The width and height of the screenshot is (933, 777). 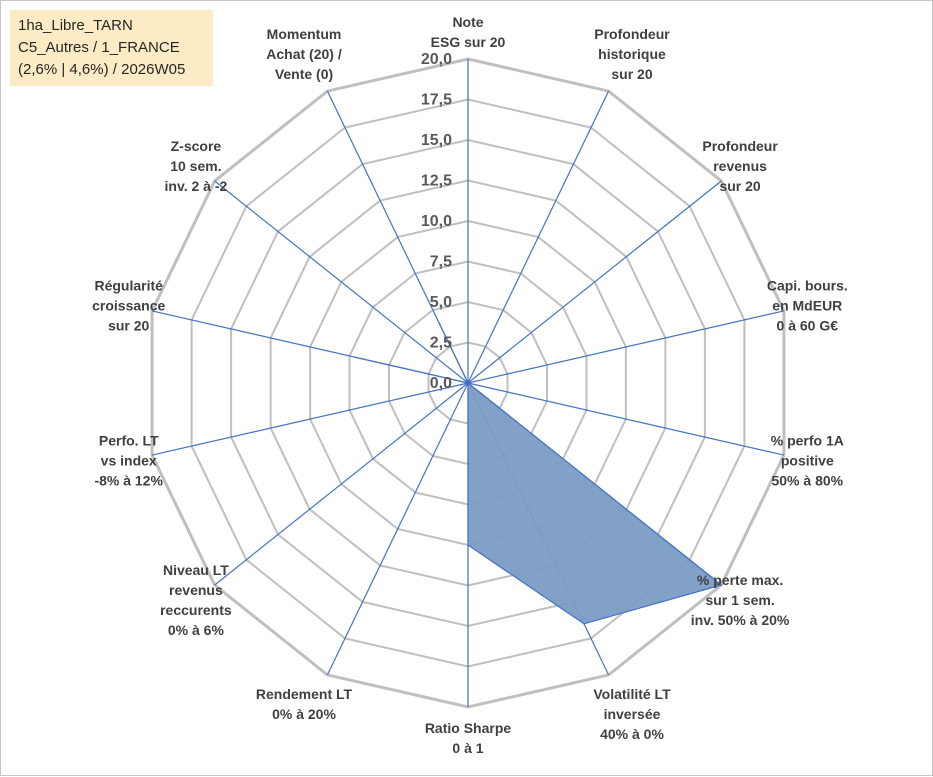 What do you see at coordinates (304, 704) in the screenshot?
I see `axis-label-8: Rendement LT 0% à 20%` at bounding box center [304, 704].